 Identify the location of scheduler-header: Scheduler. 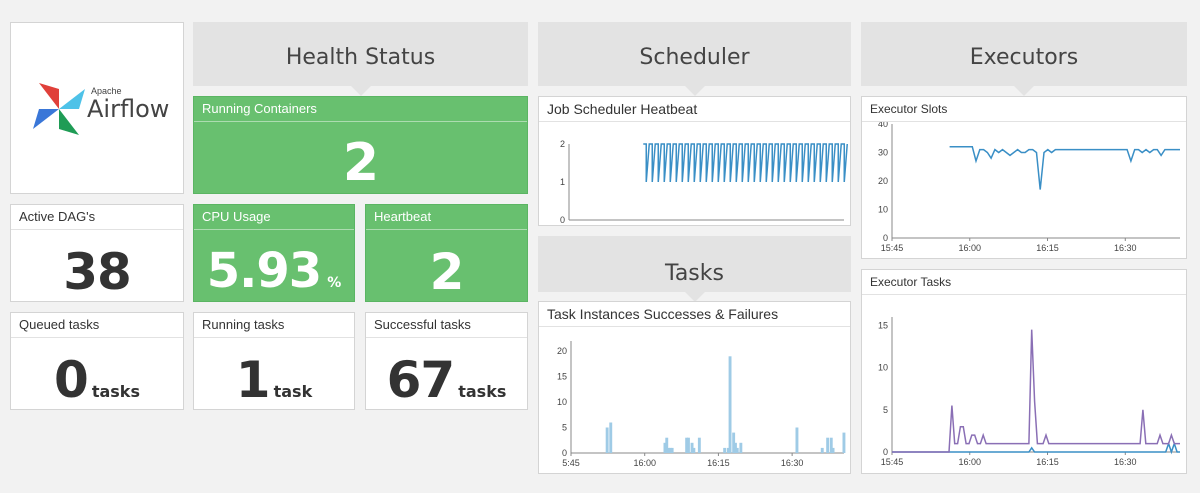
(694, 59).